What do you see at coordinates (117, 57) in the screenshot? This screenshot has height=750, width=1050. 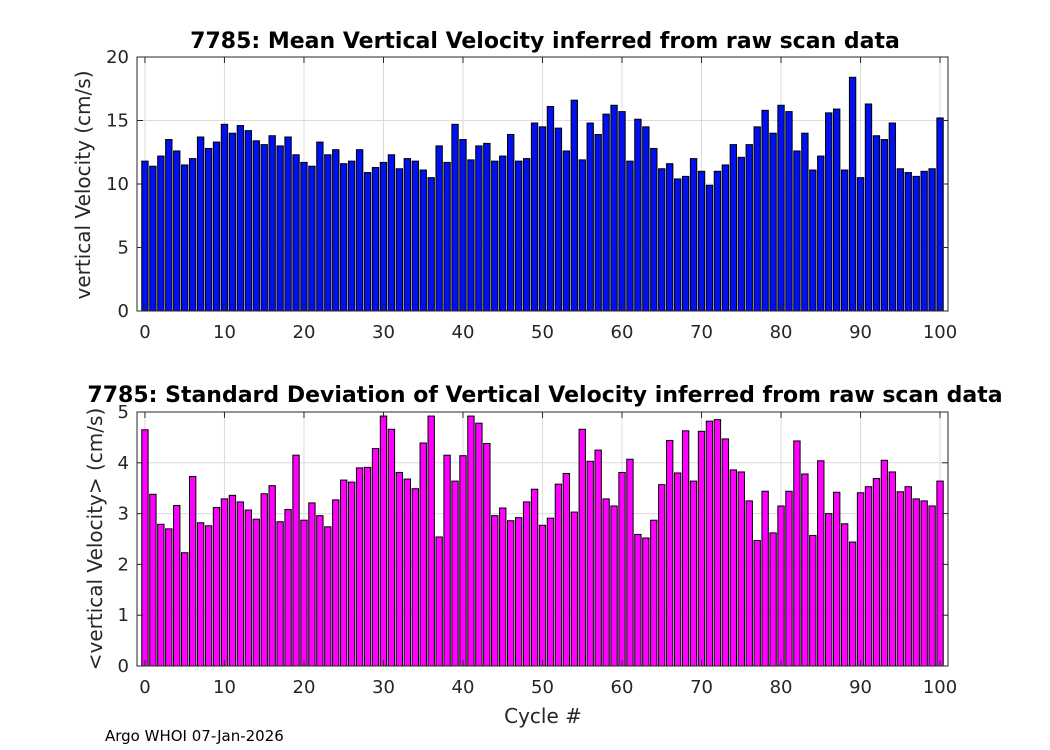 I see `y-tick-label: 20` at bounding box center [117, 57].